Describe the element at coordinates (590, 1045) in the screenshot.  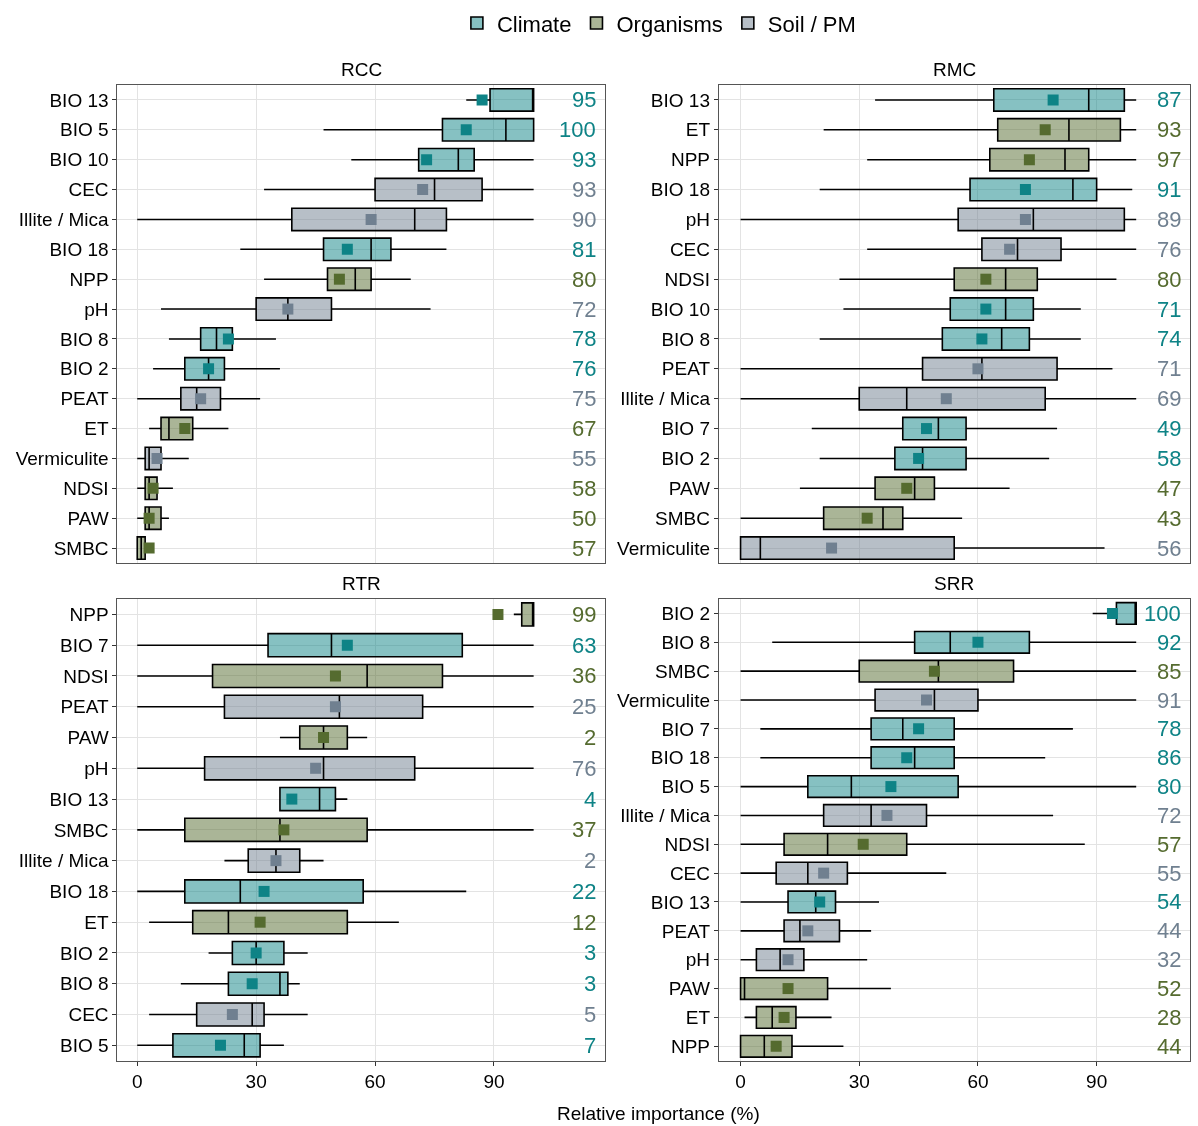
I see `text: 7` at that location.